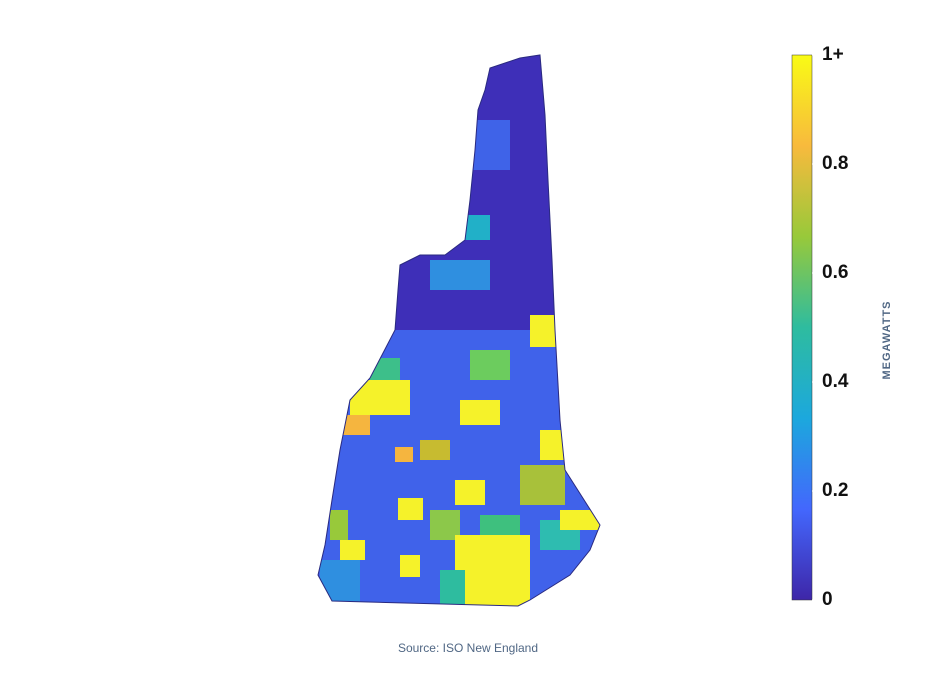 Image resolution: width=930 pixels, height=683 pixels. Describe the element at coordinates (833, 54) in the screenshot. I see `tick-label: 1+` at that location.